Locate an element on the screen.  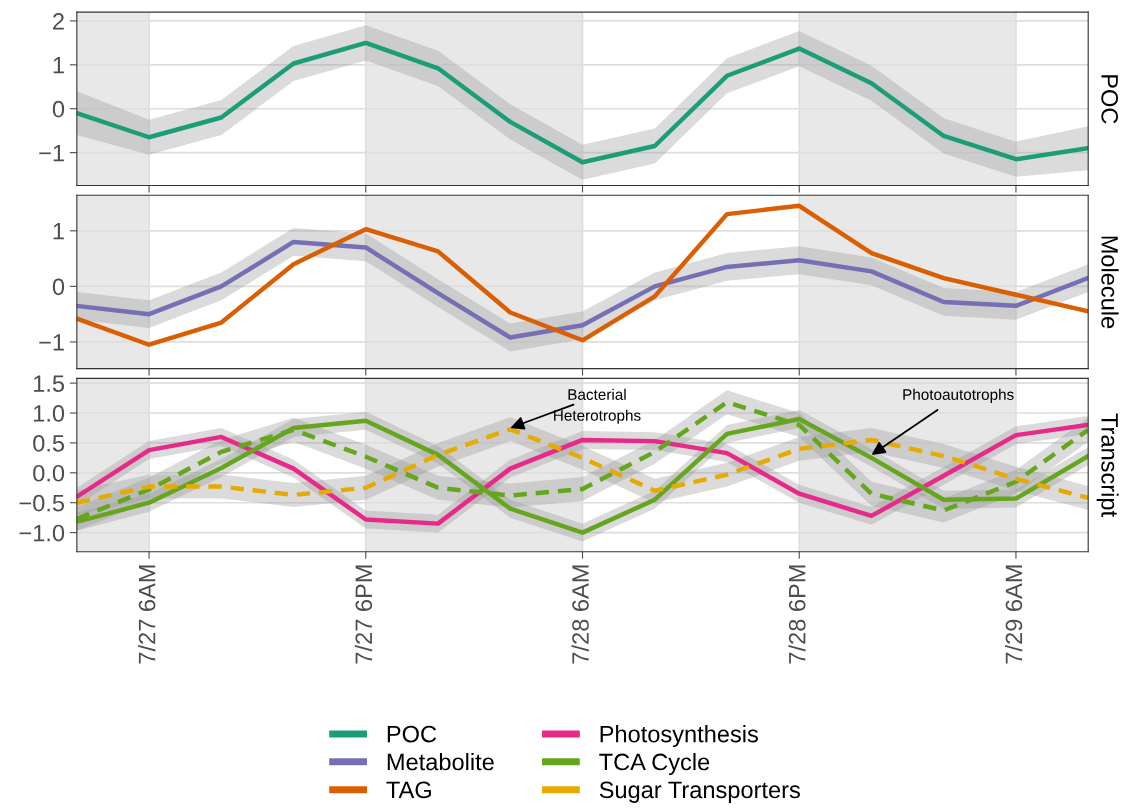
x-tick-label: 7/29 6AM is located at coordinates (1013, 614).